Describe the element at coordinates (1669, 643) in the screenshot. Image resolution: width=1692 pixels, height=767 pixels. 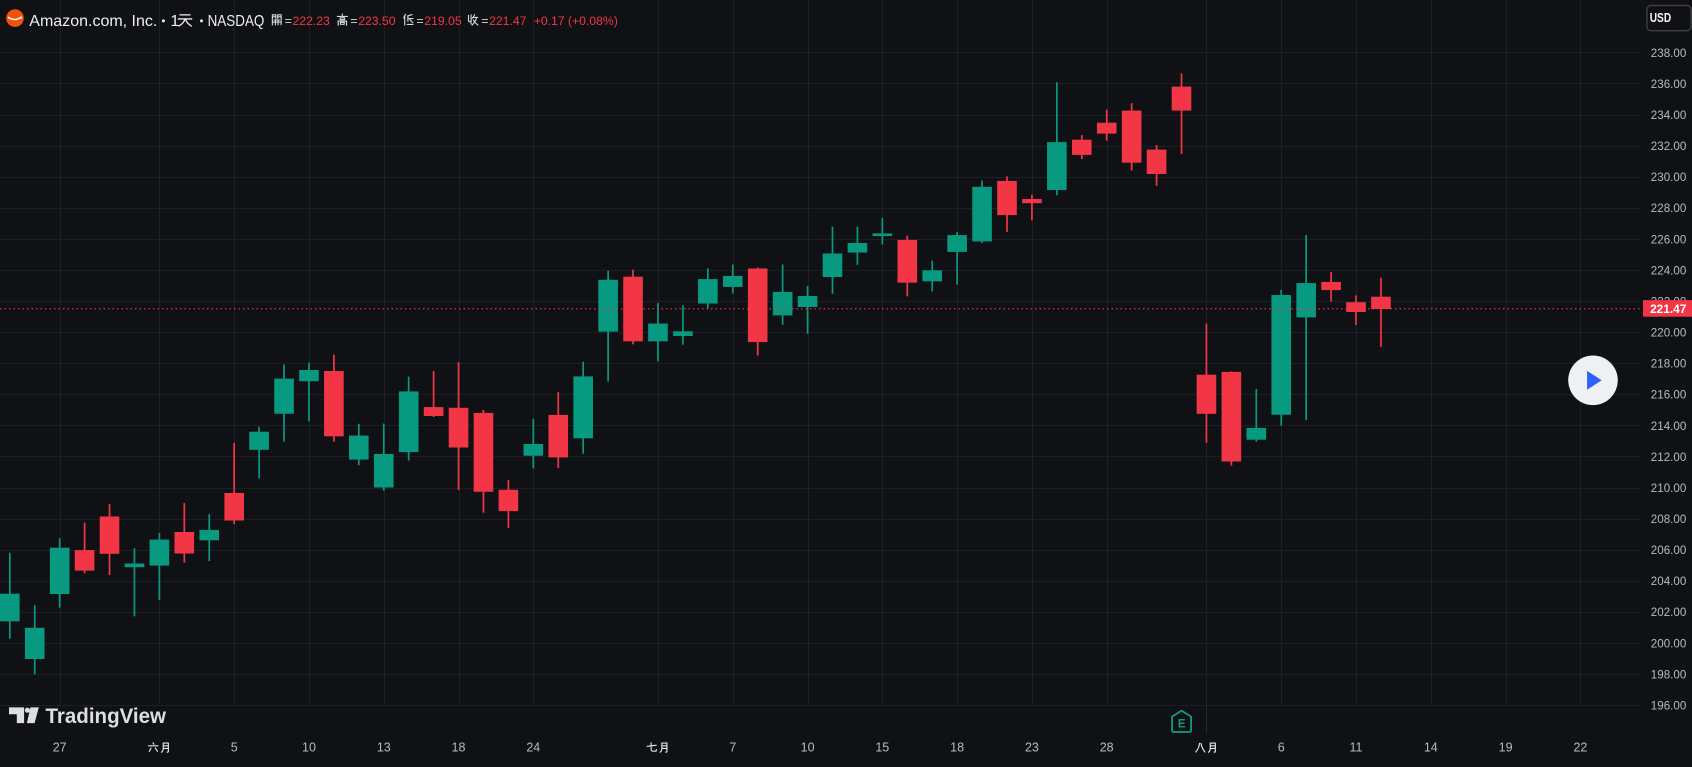
I see `svg-text: 200.00` at that location.